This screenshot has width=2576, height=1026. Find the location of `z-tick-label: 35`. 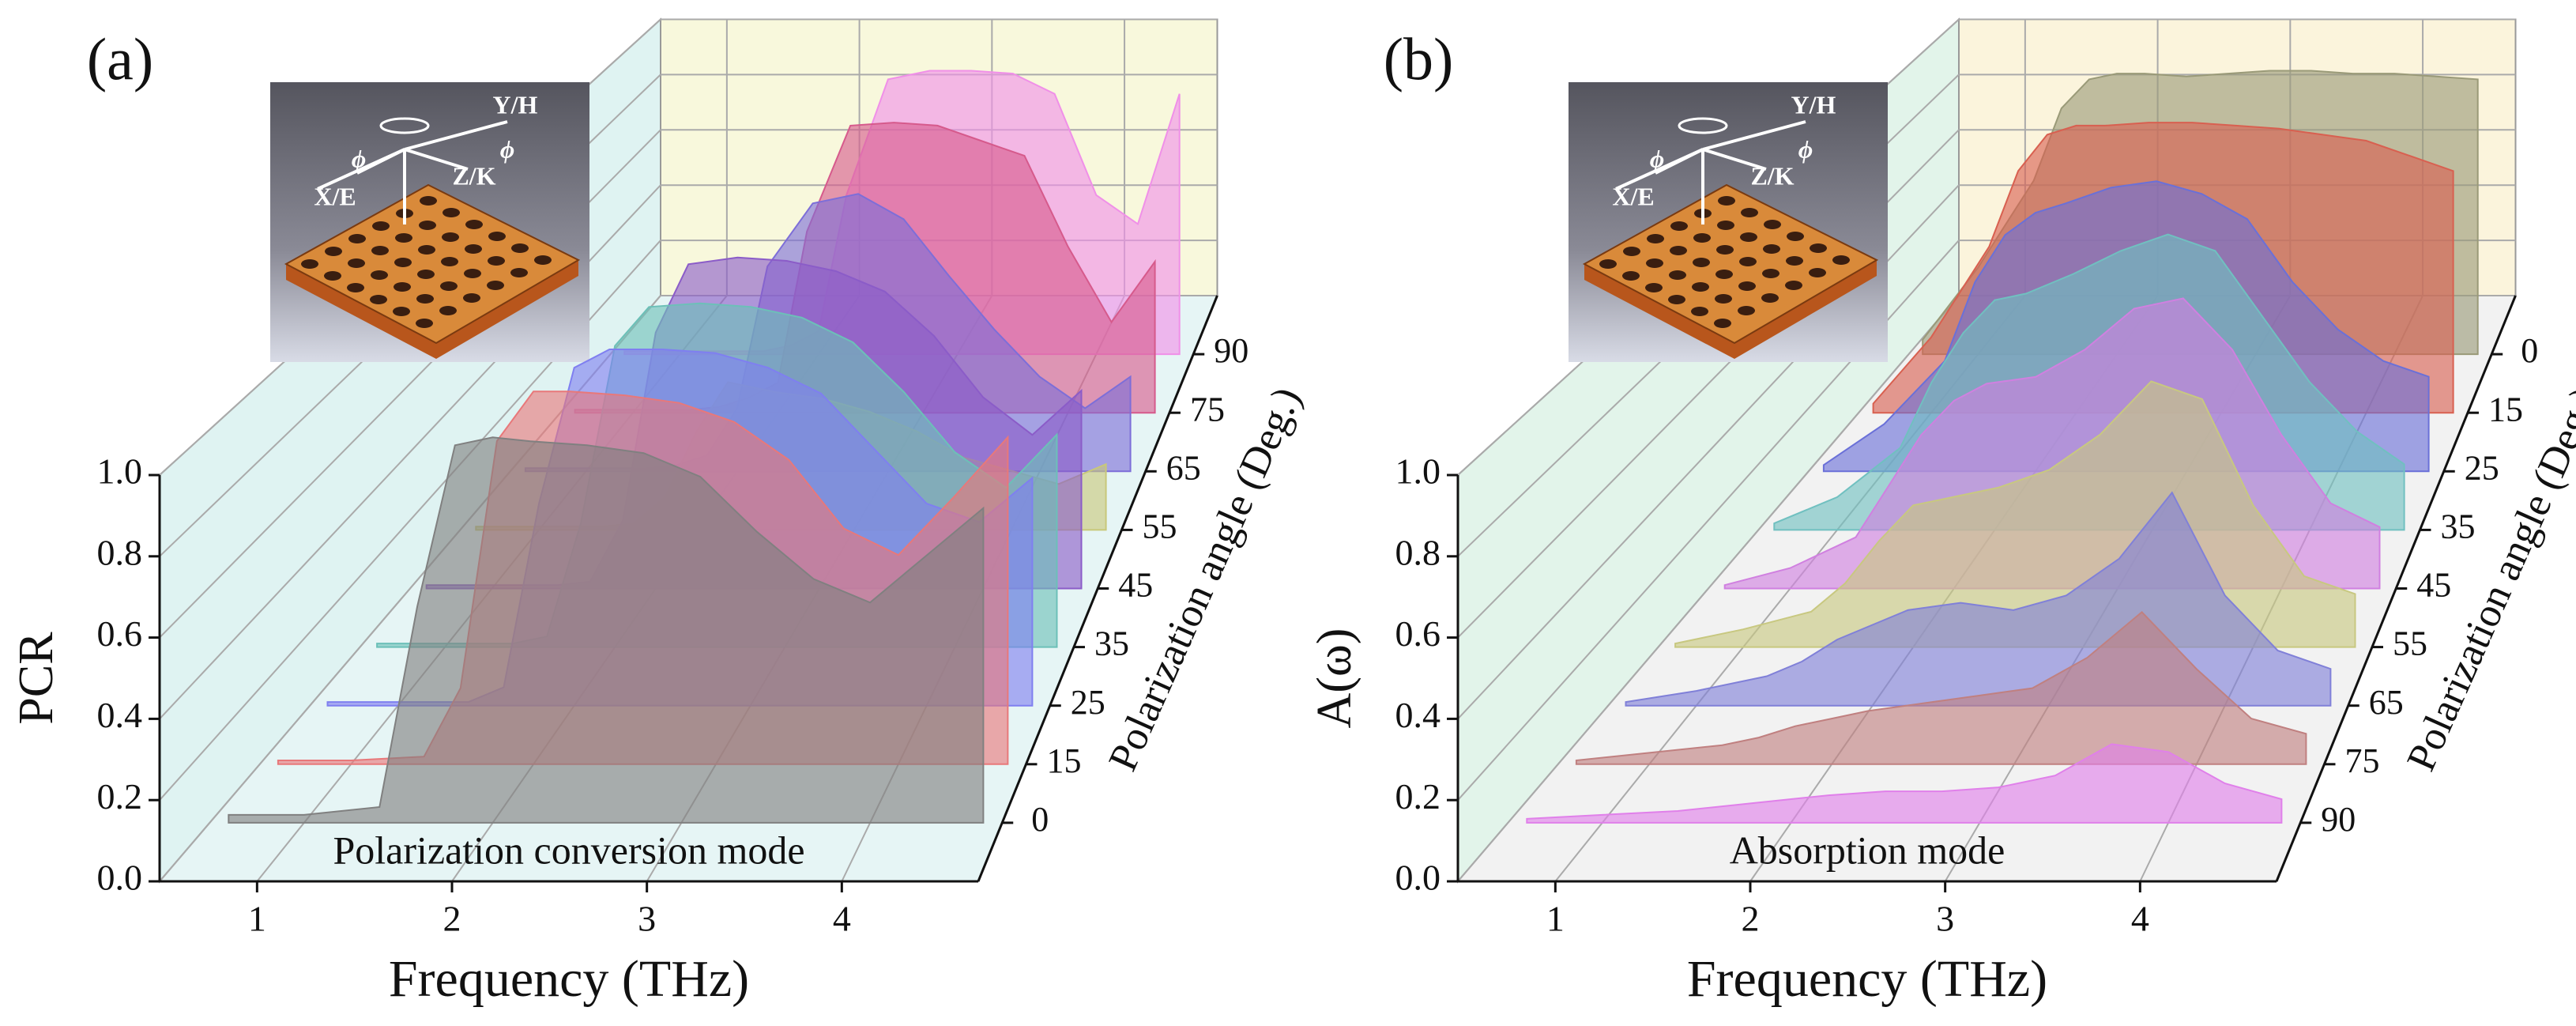

z-tick-label: 35 is located at coordinates (1111, 643).